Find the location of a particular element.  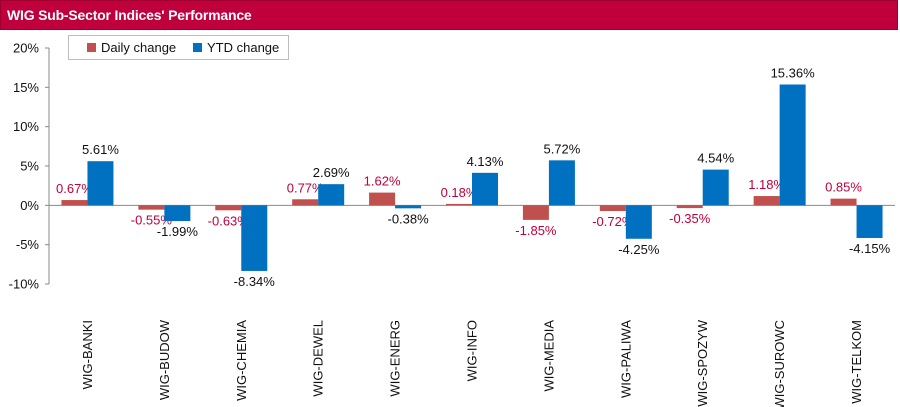

data-label-ytd-change: -0.38% is located at coordinates (408, 218).